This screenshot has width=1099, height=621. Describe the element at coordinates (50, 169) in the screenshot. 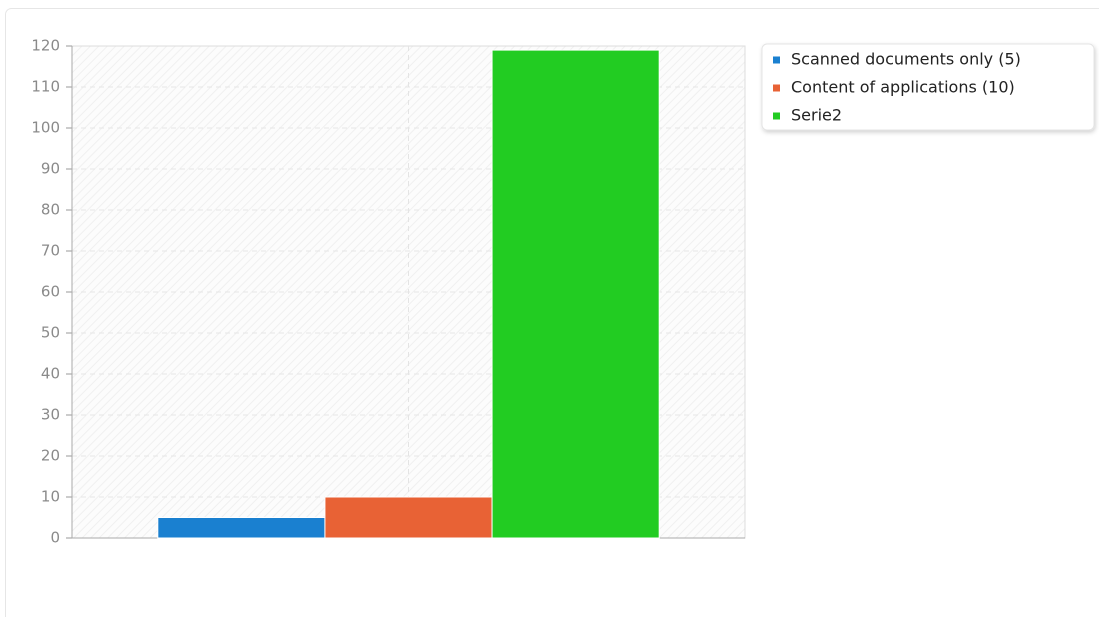

I see `y-tick-label: 90` at that location.